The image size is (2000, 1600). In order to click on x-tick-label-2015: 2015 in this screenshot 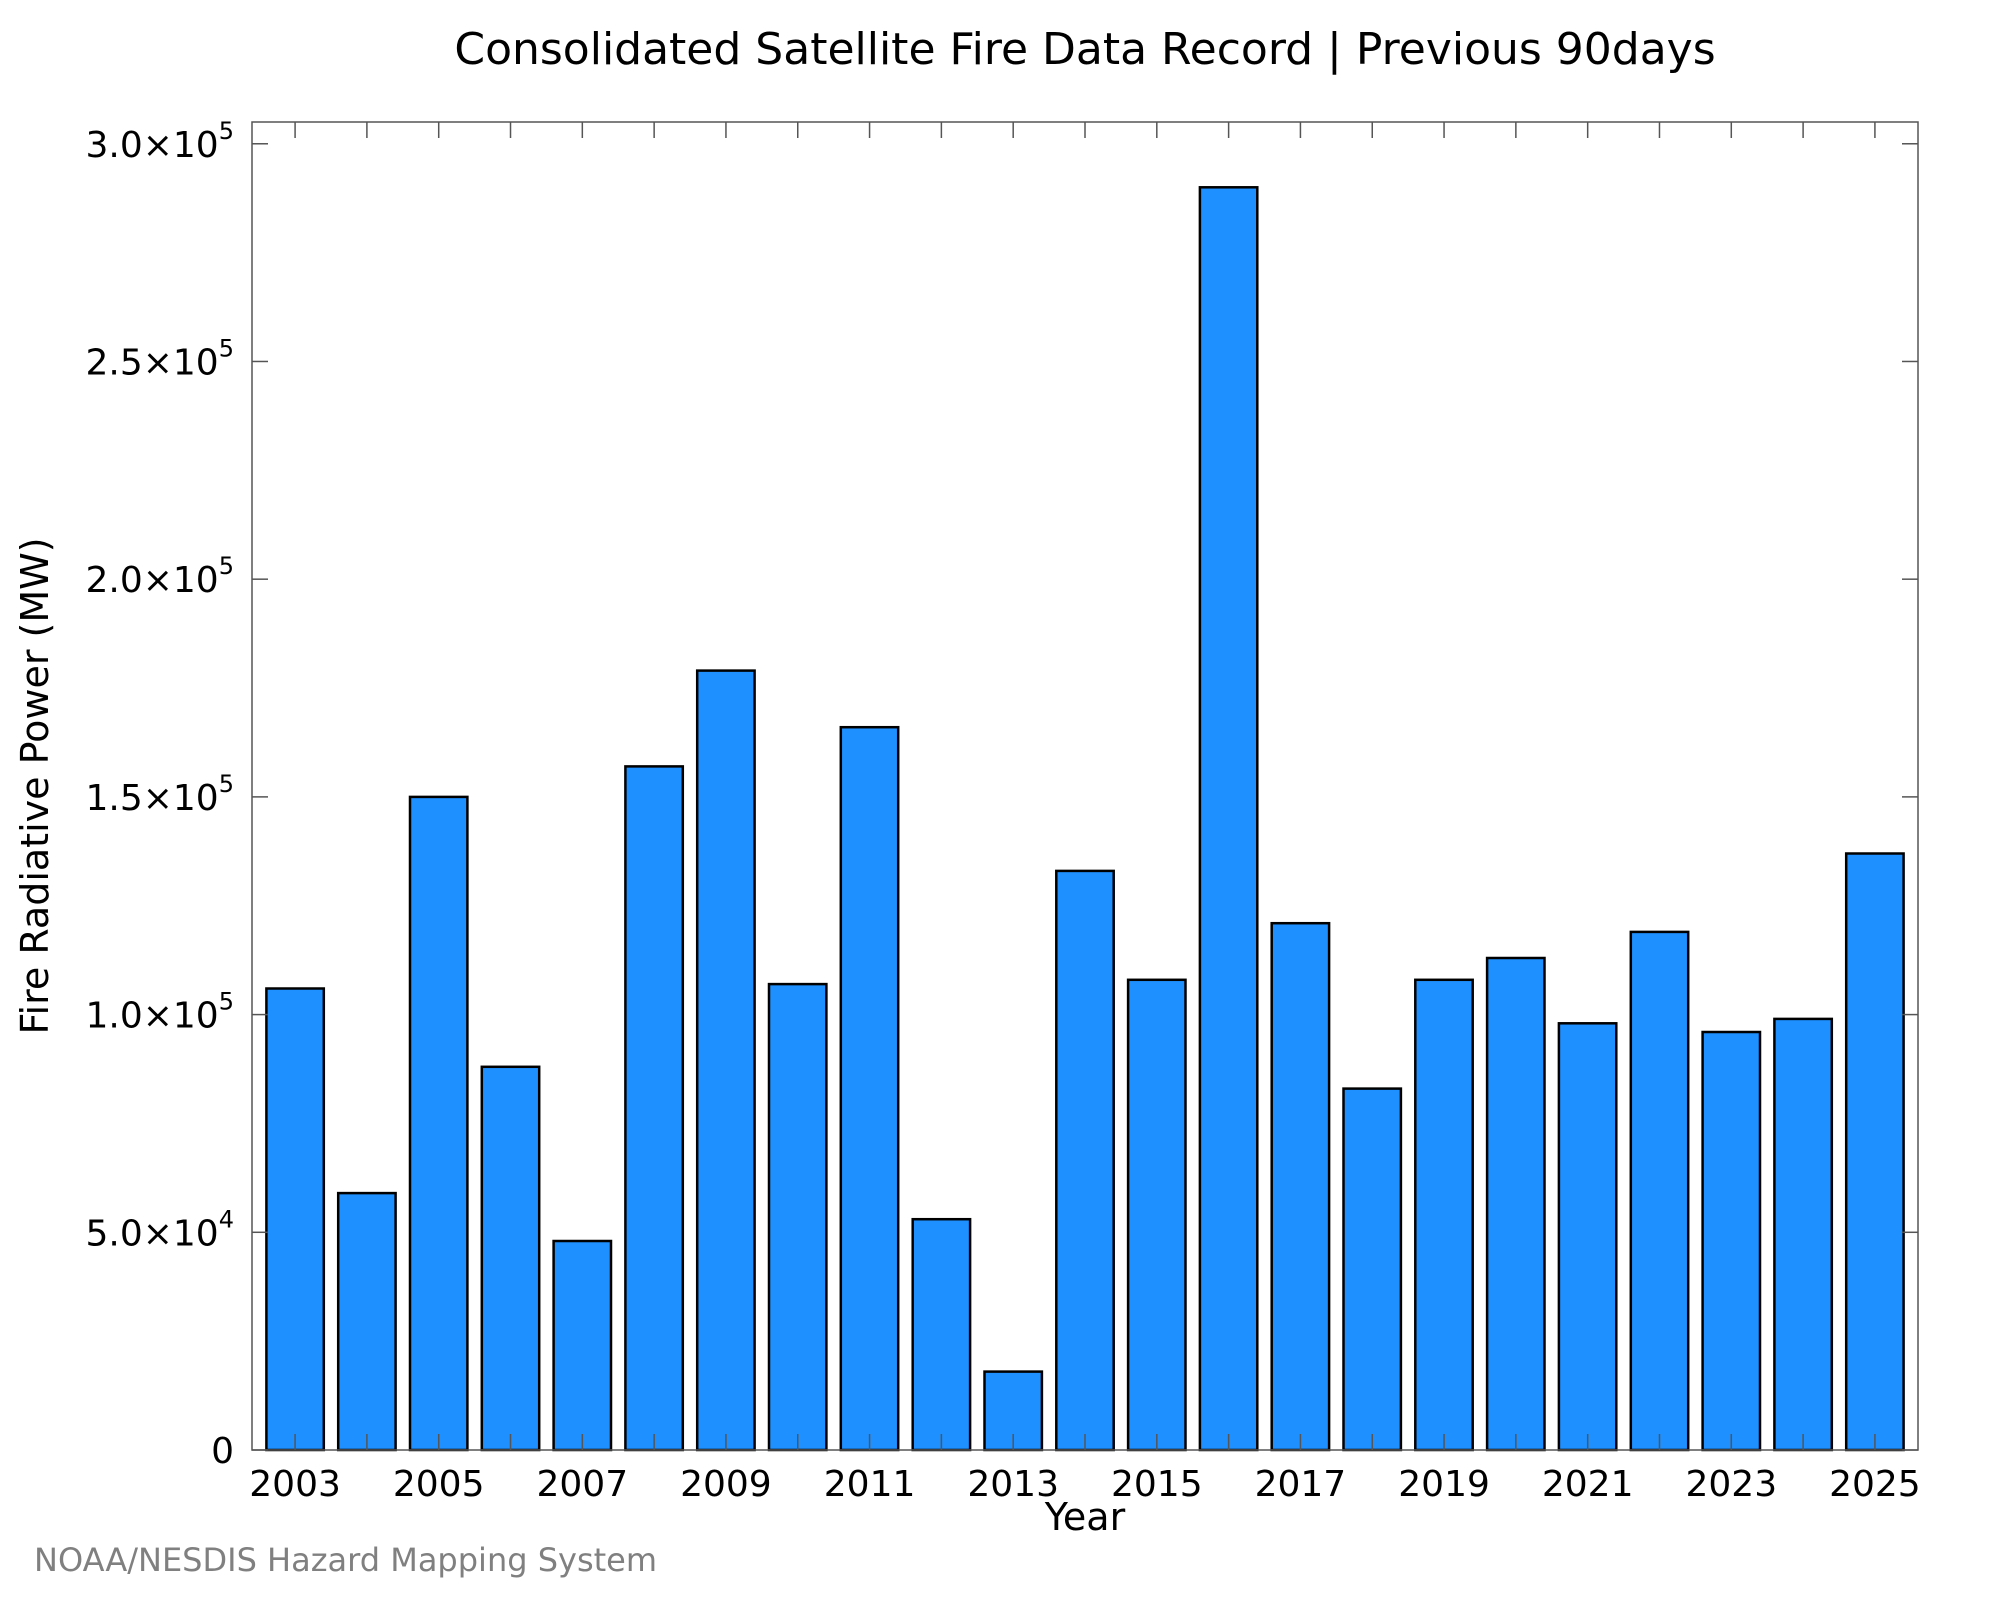, I will do `click(1157, 1484)`.